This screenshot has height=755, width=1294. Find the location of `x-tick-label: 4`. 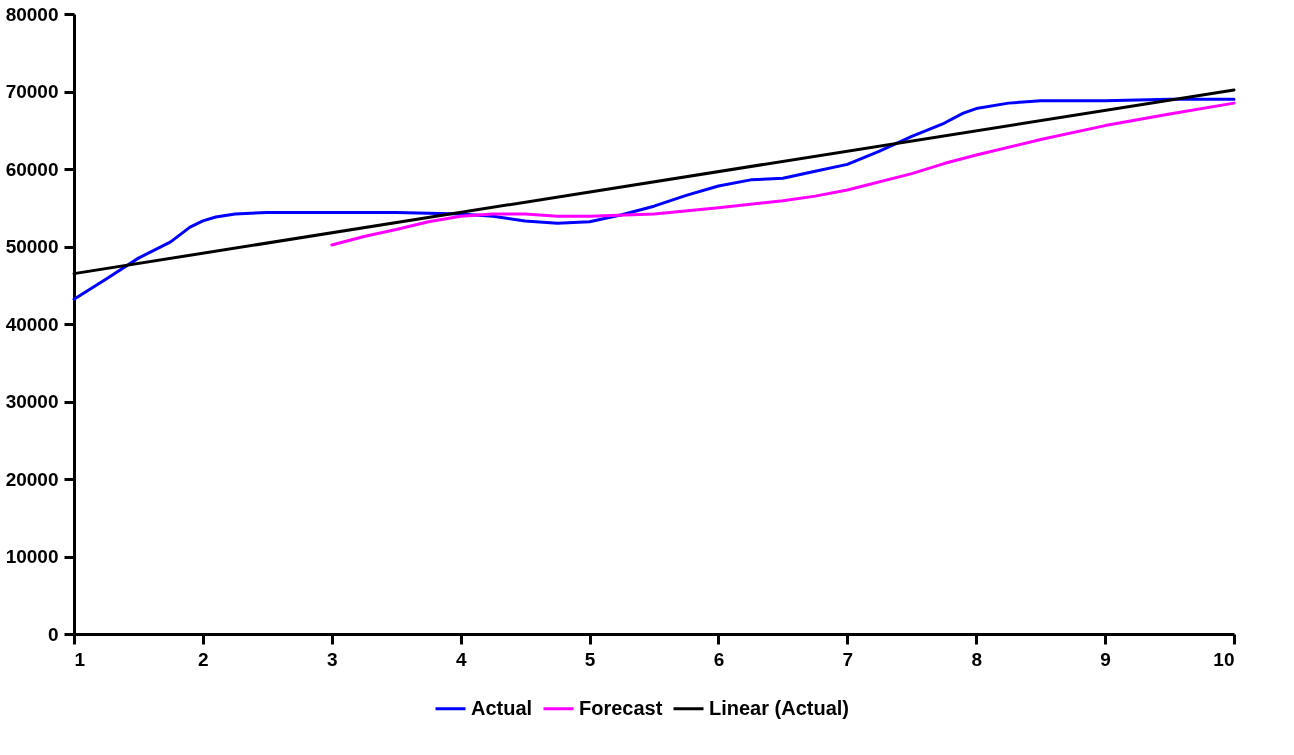

x-tick-label: 4 is located at coordinates (461, 659).